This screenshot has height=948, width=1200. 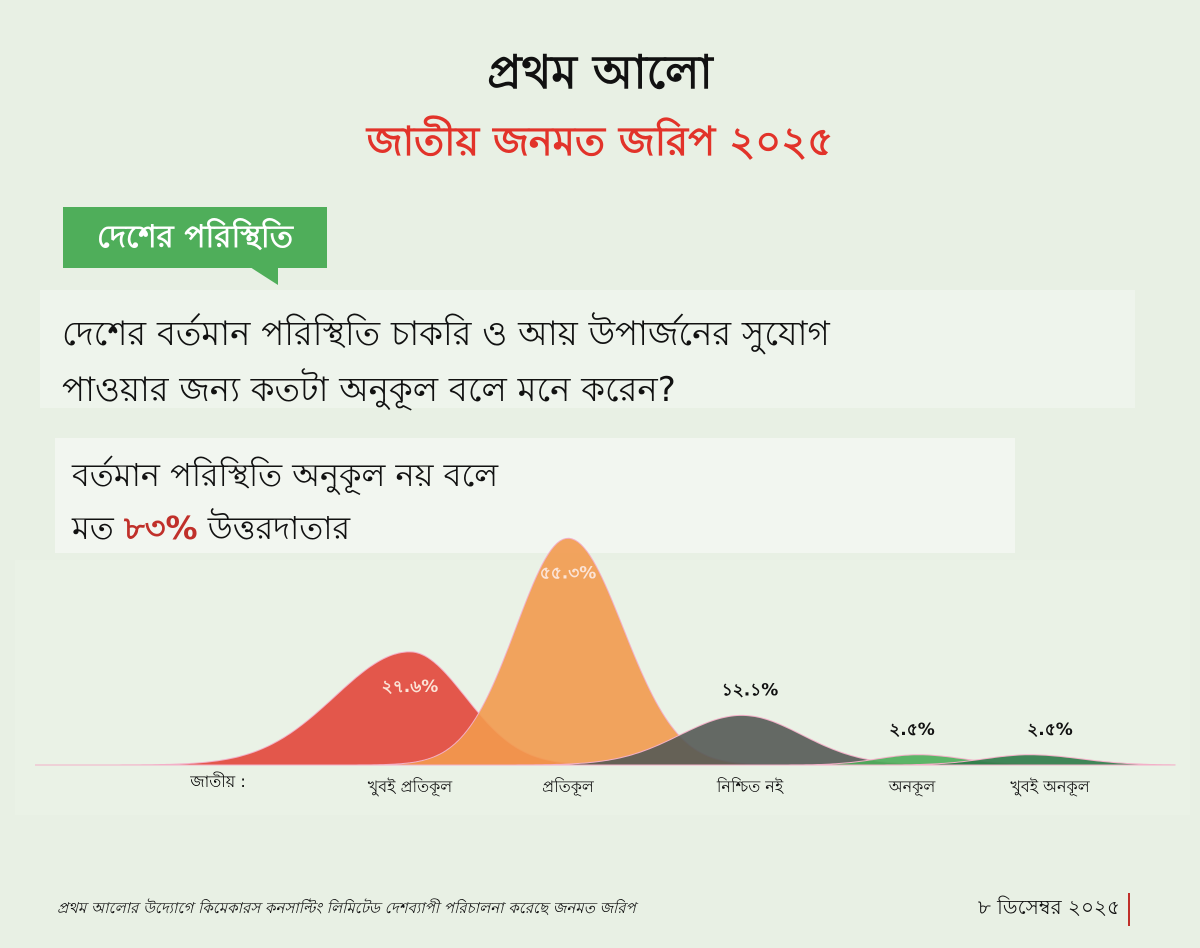 I want to click on value-label: ৫৫.৩%, so click(x=568, y=573).